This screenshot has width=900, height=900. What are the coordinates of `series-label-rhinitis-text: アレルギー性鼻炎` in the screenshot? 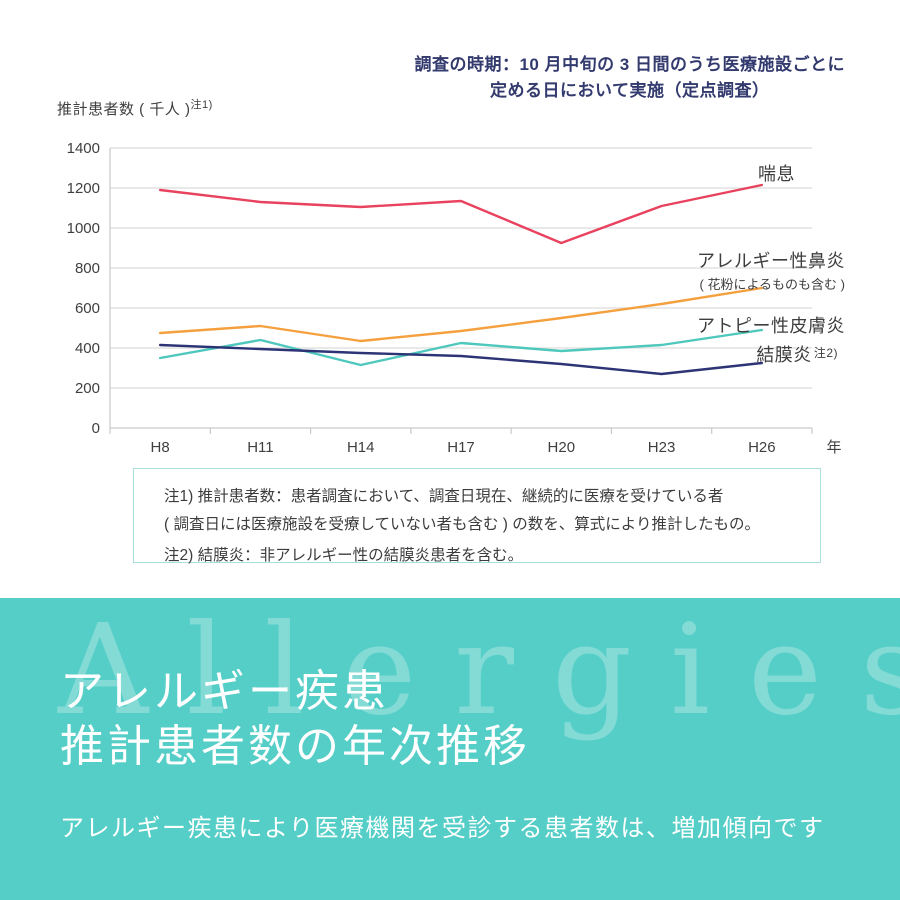 It's located at (771, 261).